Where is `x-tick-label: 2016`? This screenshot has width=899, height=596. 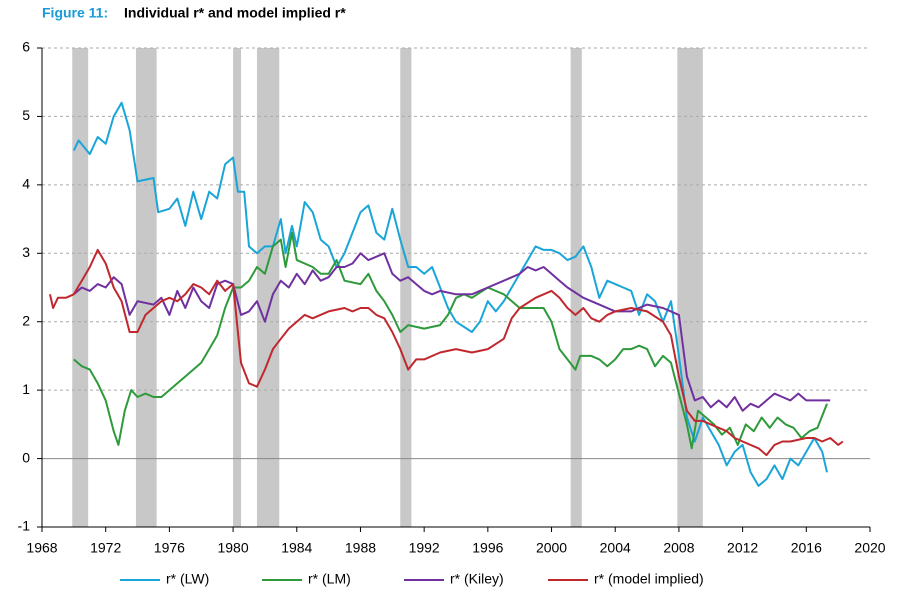 x-tick-label: 2016 is located at coordinates (806, 548).